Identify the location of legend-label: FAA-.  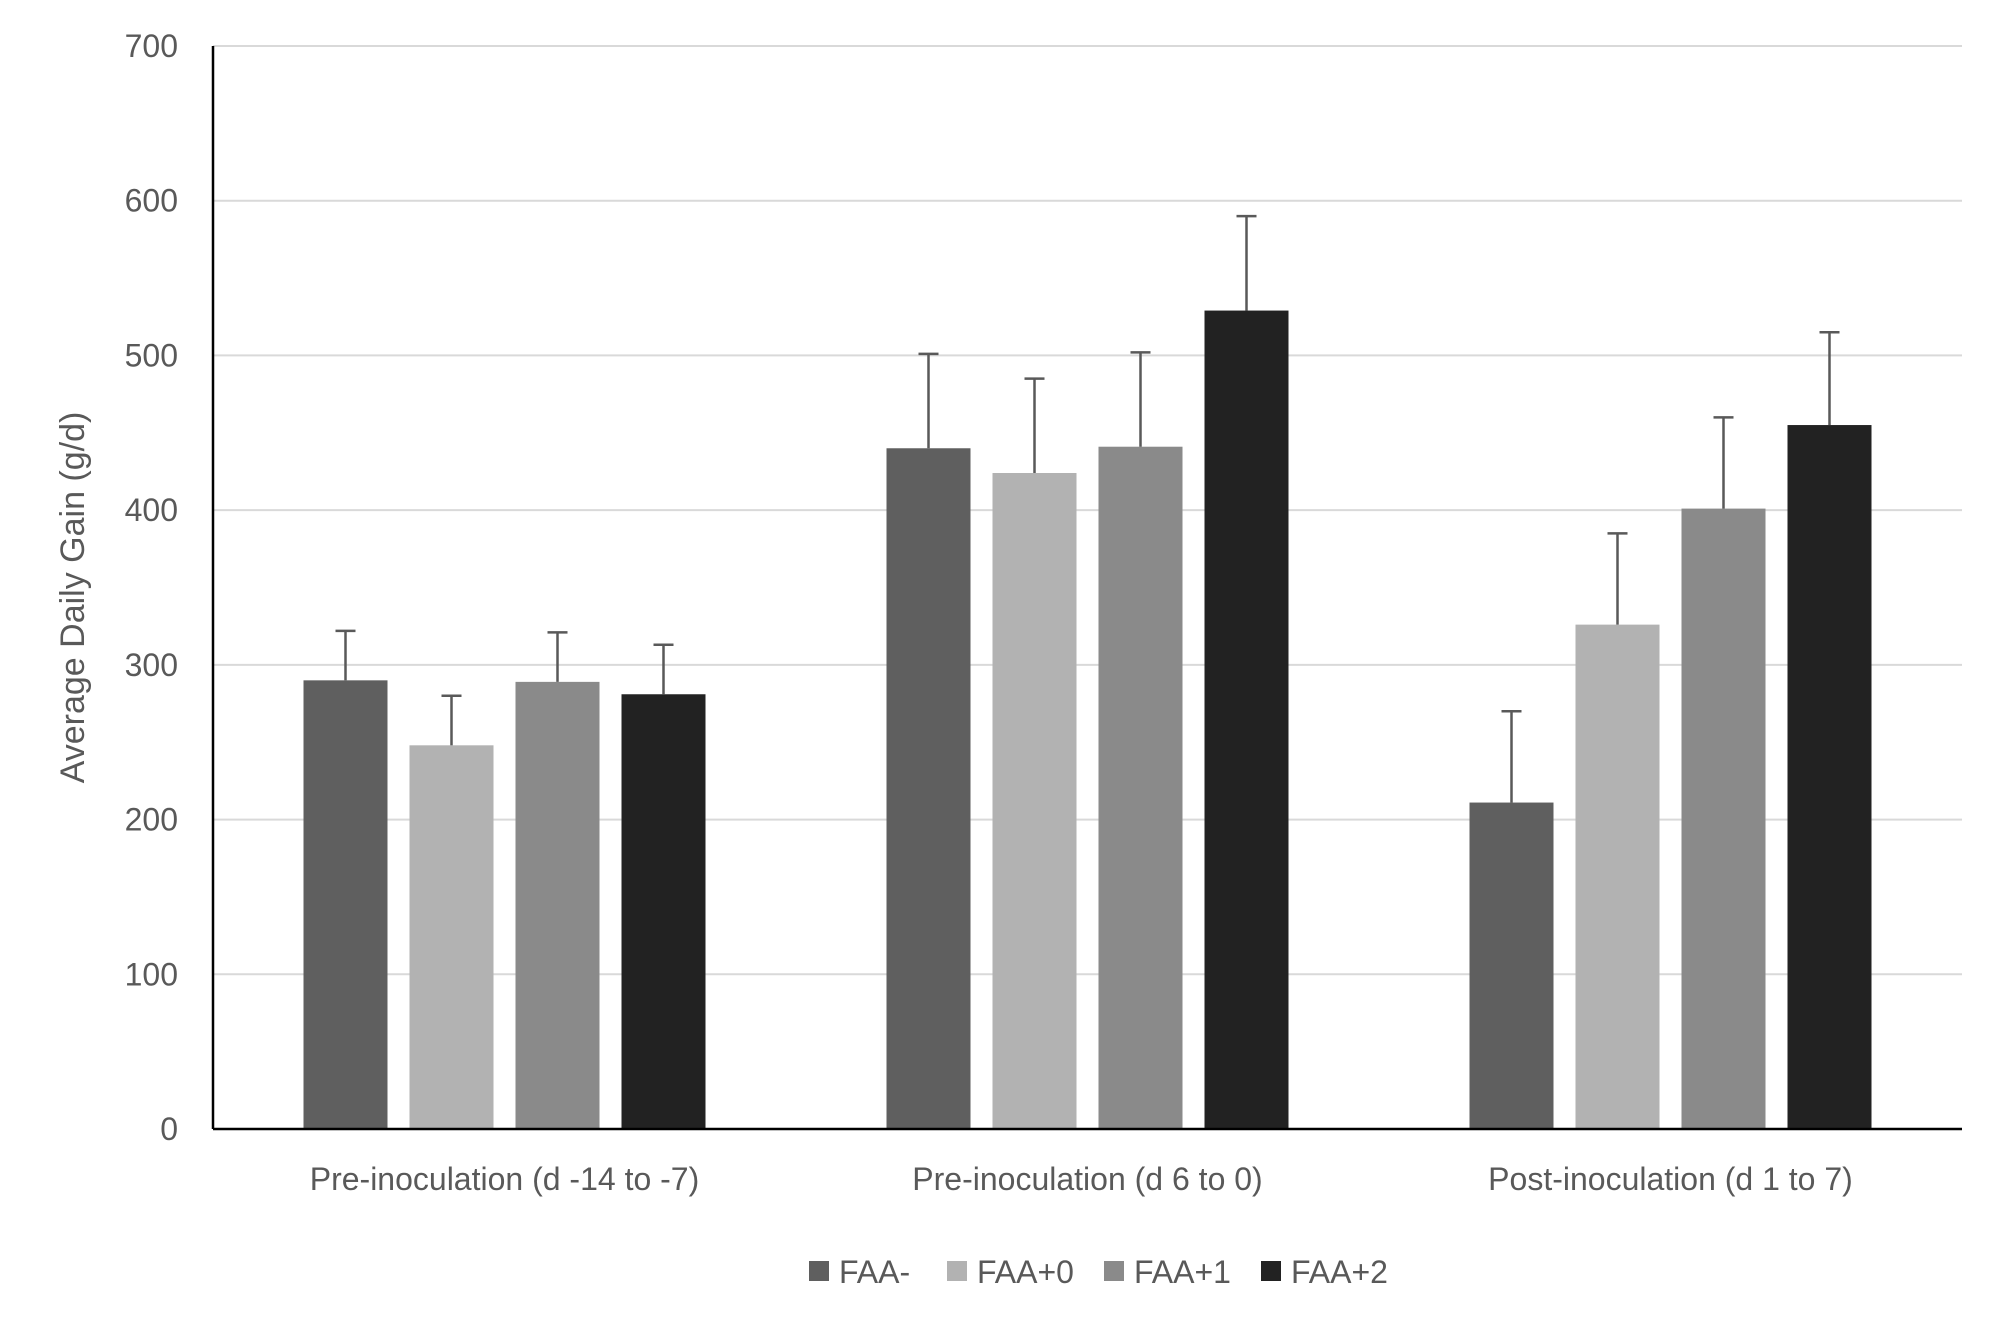
(874, 1272).